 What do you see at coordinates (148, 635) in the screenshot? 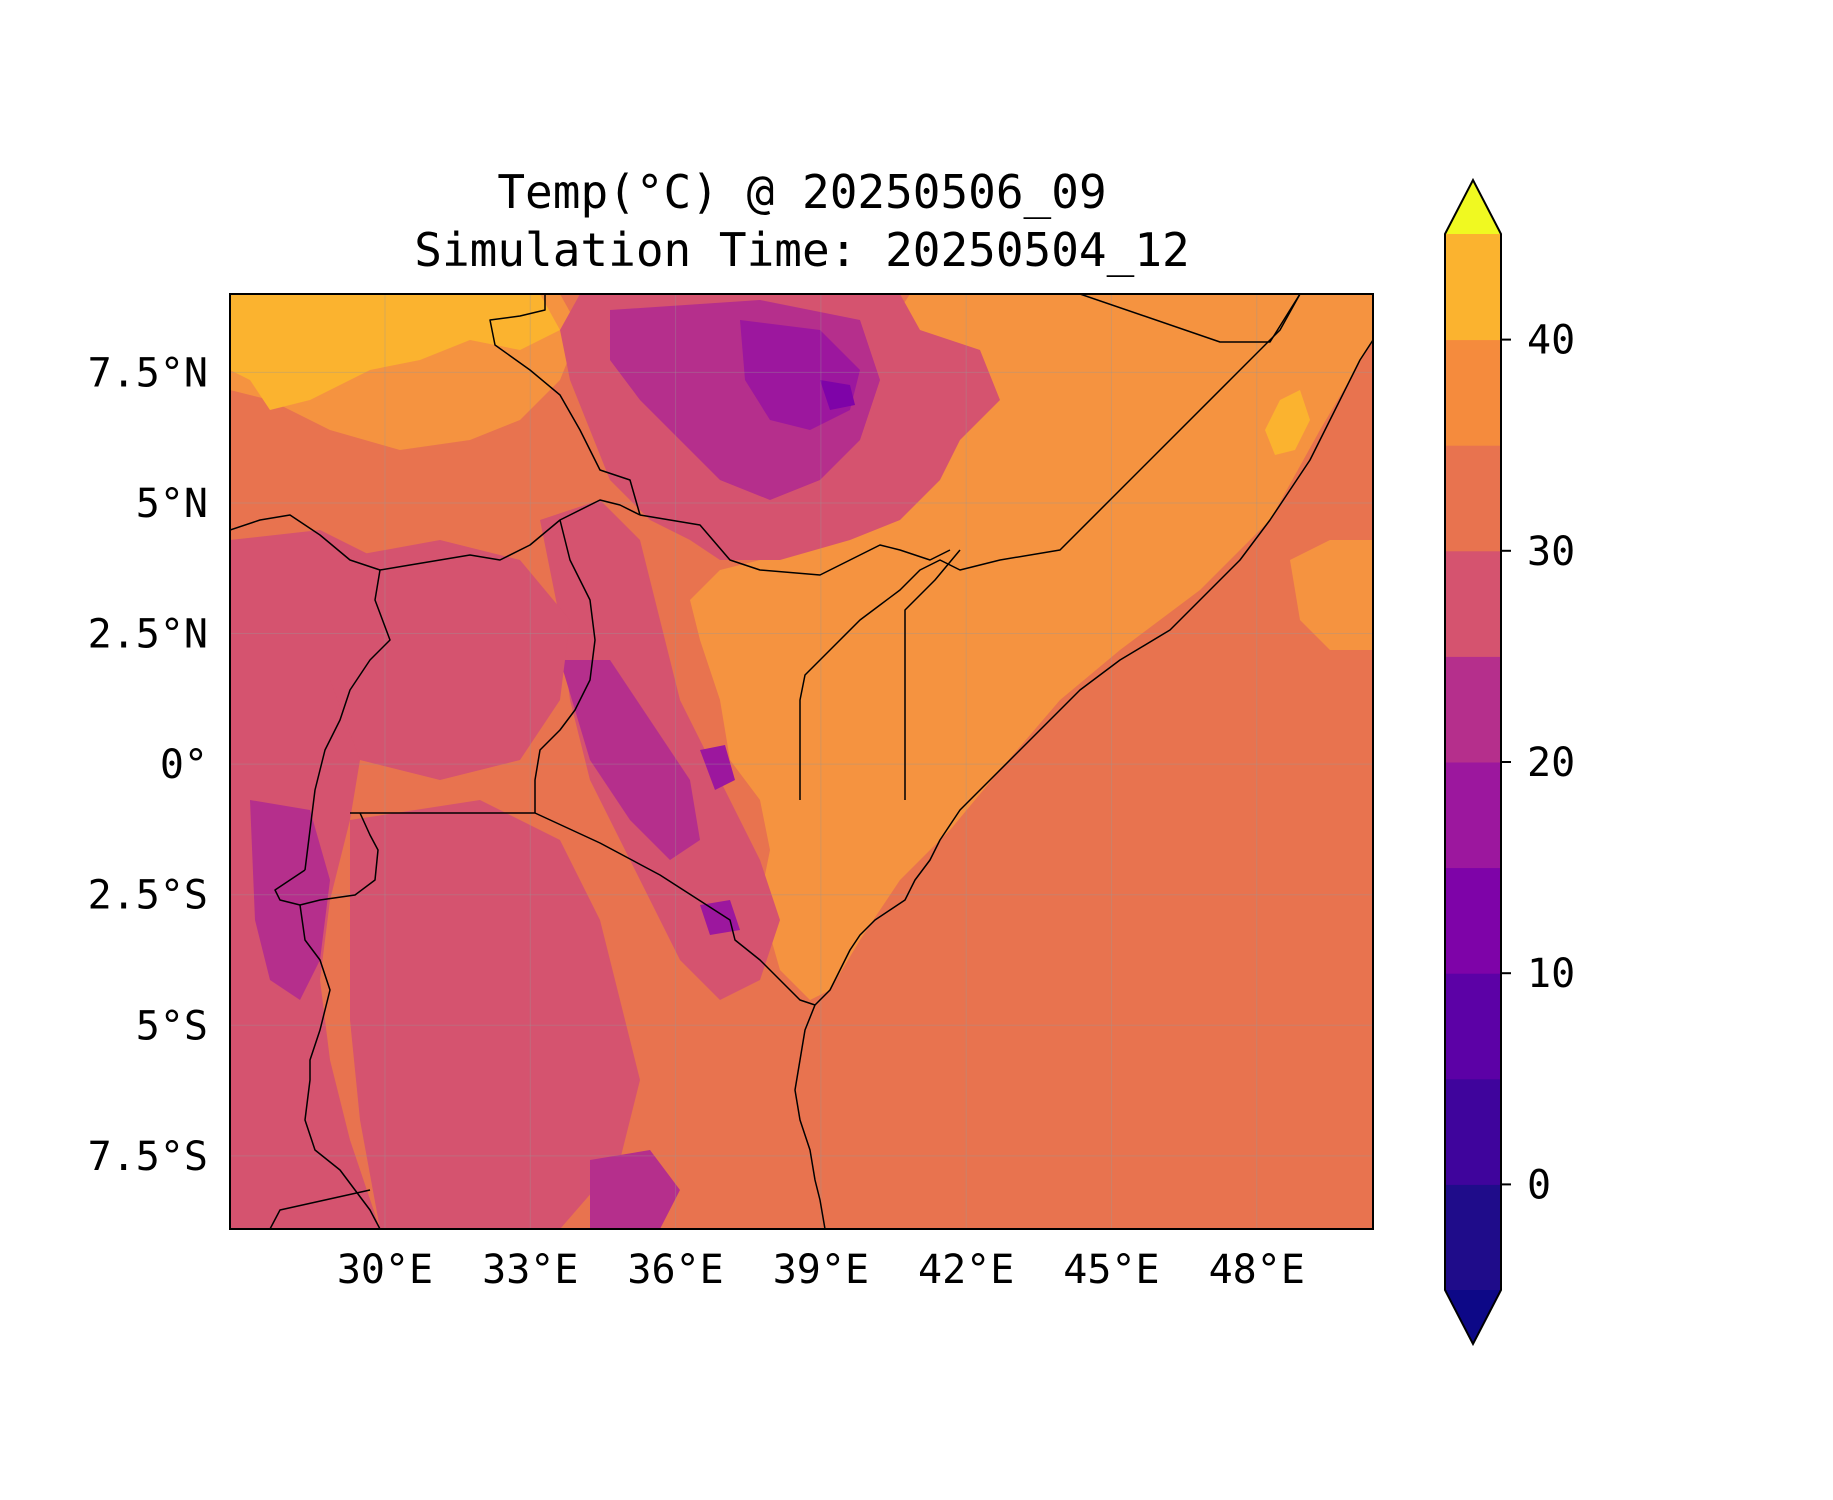
I see `y-tick-label-2: 2.5°N` at bounding box center [148, 635].